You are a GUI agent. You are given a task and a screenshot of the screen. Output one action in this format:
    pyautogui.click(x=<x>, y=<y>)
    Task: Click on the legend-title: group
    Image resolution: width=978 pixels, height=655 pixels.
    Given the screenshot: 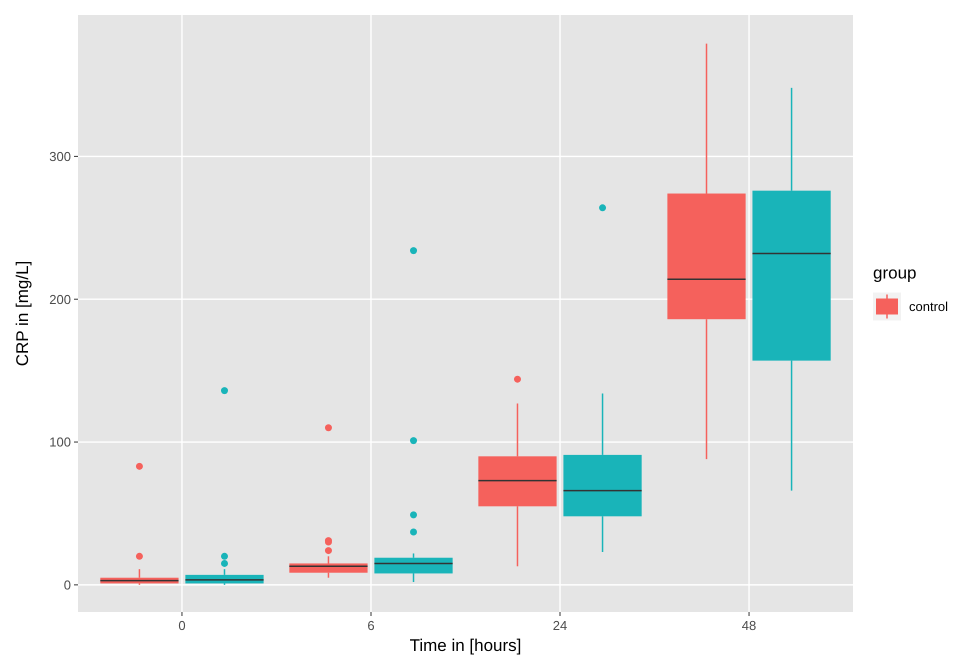 What is the action you would take?
    pyautogui.click(x=894, y=273)
    